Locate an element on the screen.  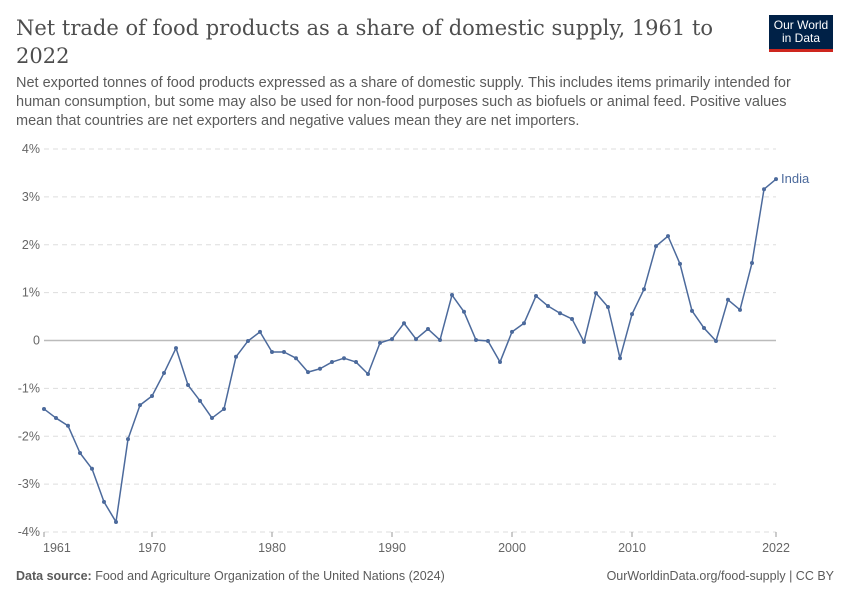
footer-link: OurWorldinData.org/food-supply | CC BY is located at coordinates (720, 576).